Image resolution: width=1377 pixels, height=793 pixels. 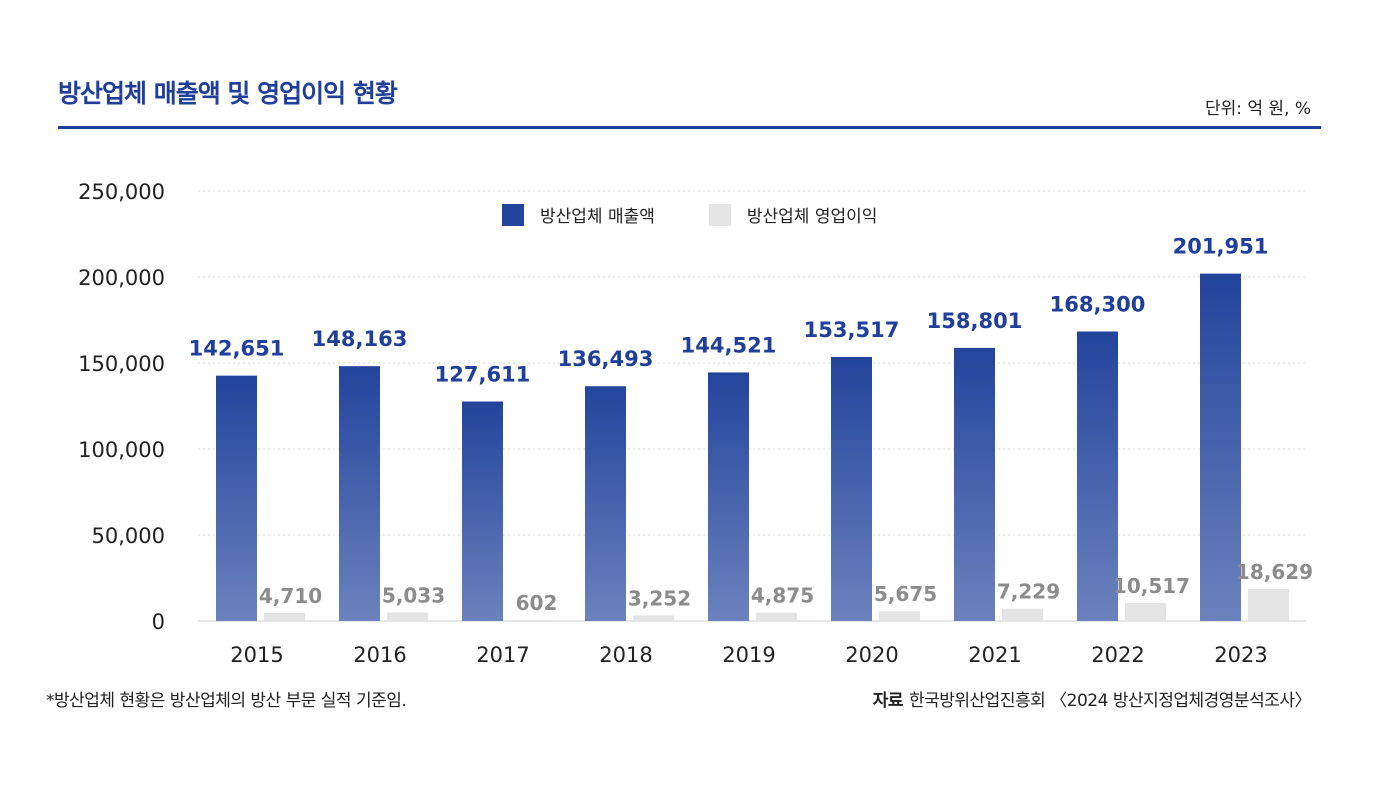 What do you see at coordinates (852, 330) in the screenshot?
I see `data-label-sales-2020: 153,517` at bounding box center [852, 330].